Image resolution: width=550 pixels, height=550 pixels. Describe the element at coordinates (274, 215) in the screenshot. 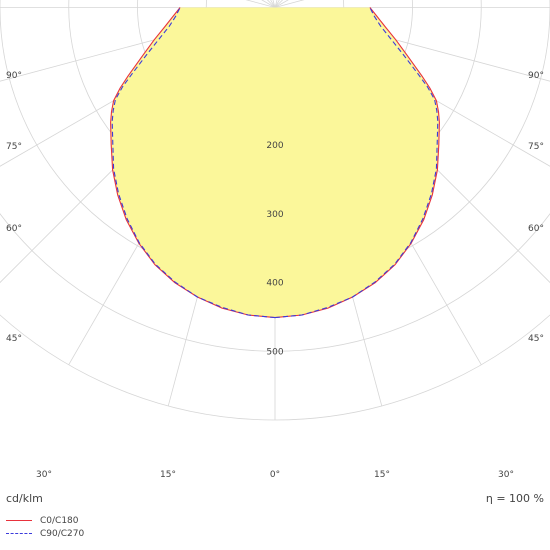

I see `radial-tick-300: 300` at that location.